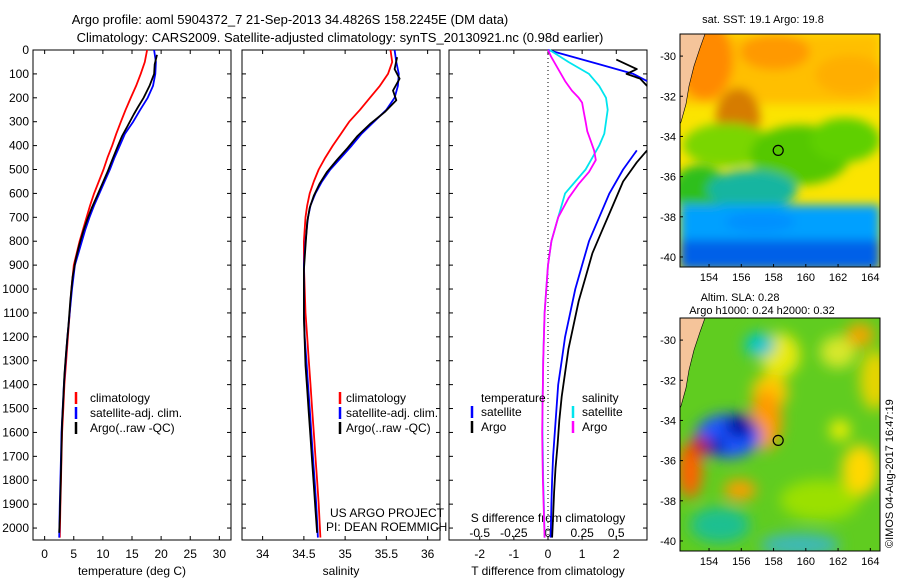  Describe the element at coordinates (15, 361) in the screenshot. I see `y-tick-label: 1300` at that location.